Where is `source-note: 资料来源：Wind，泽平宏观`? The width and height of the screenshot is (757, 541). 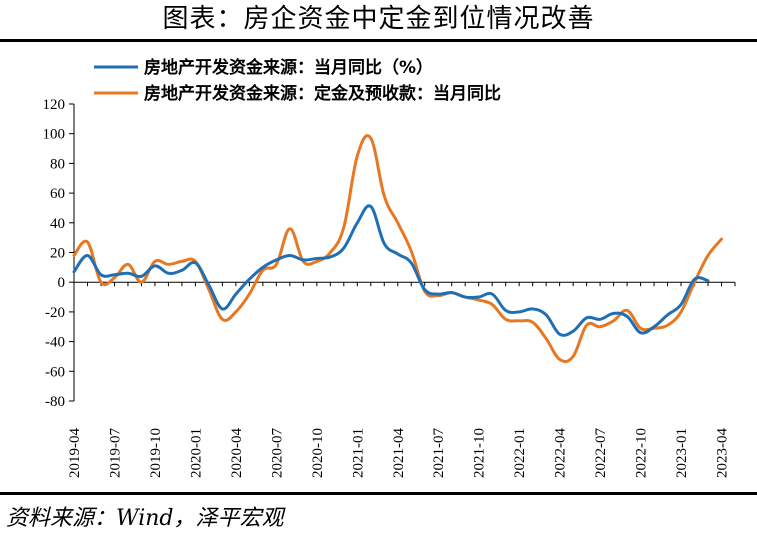 source-note: 资料来源：Wind，泽平宏观 is located at coordinates (145, 518).